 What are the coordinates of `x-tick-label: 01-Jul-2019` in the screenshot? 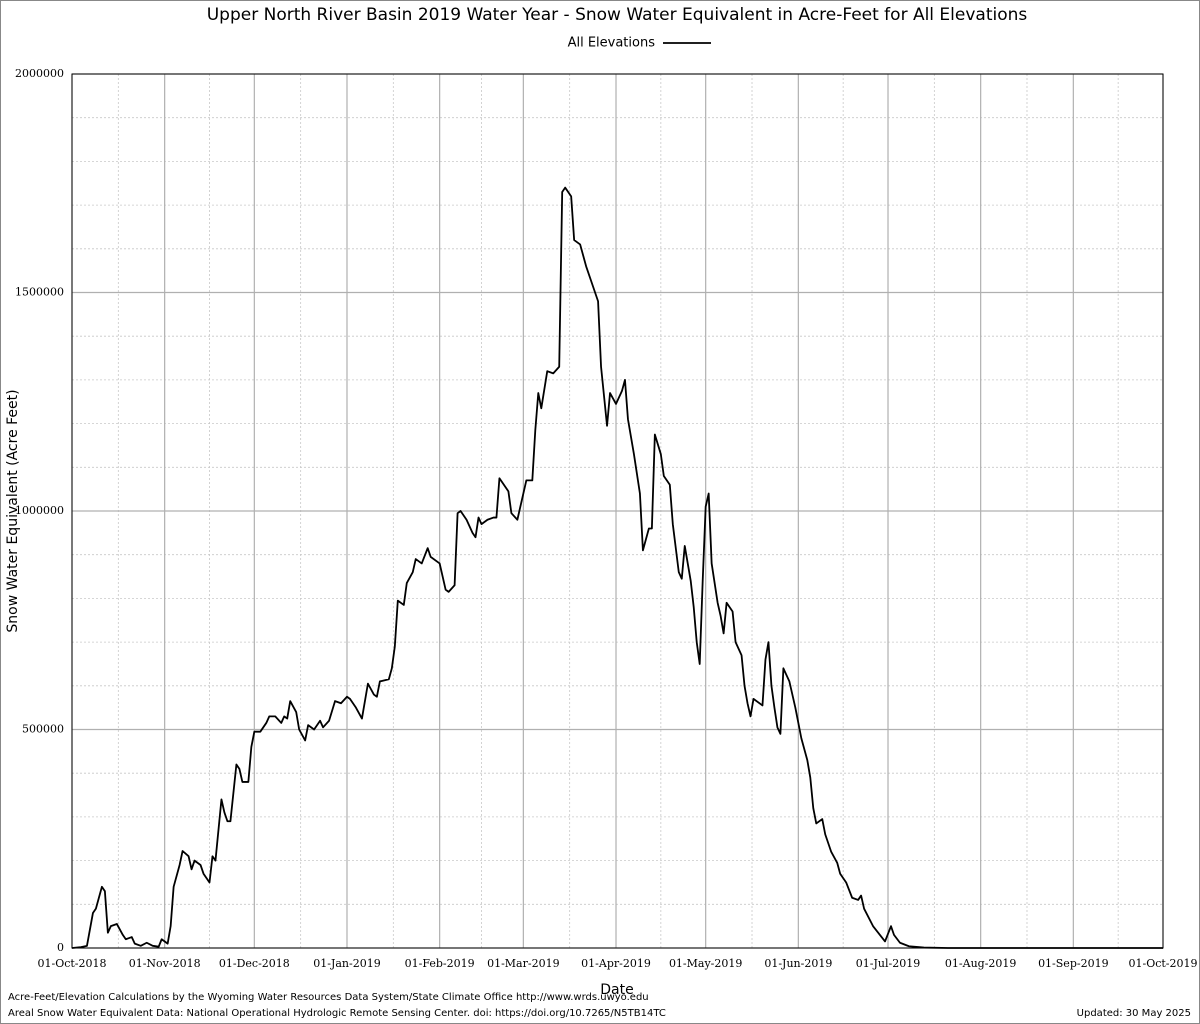 It's located at (888, 963).